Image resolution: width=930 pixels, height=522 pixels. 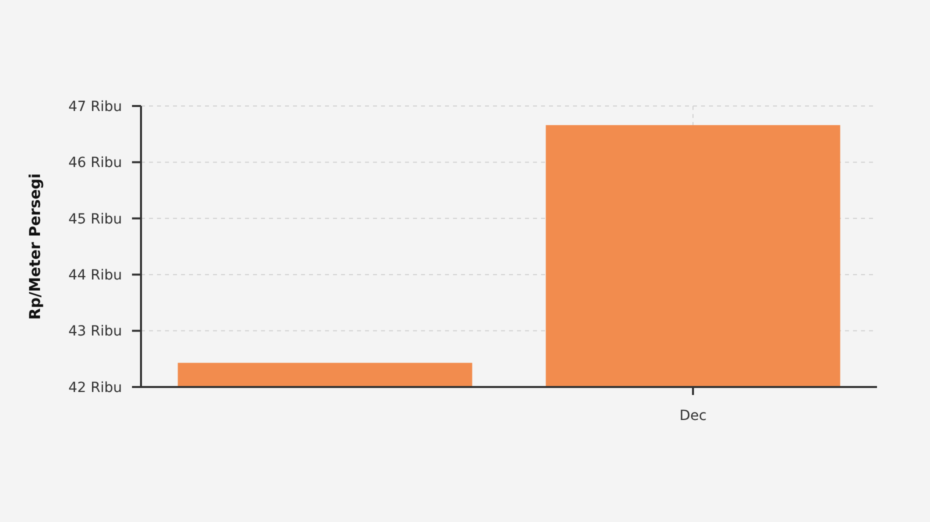 What do you see at coordinates (95, 163) in the screenshot?
I see `y-tick-label: 46 Ribu` at bounding box center [95, 163].